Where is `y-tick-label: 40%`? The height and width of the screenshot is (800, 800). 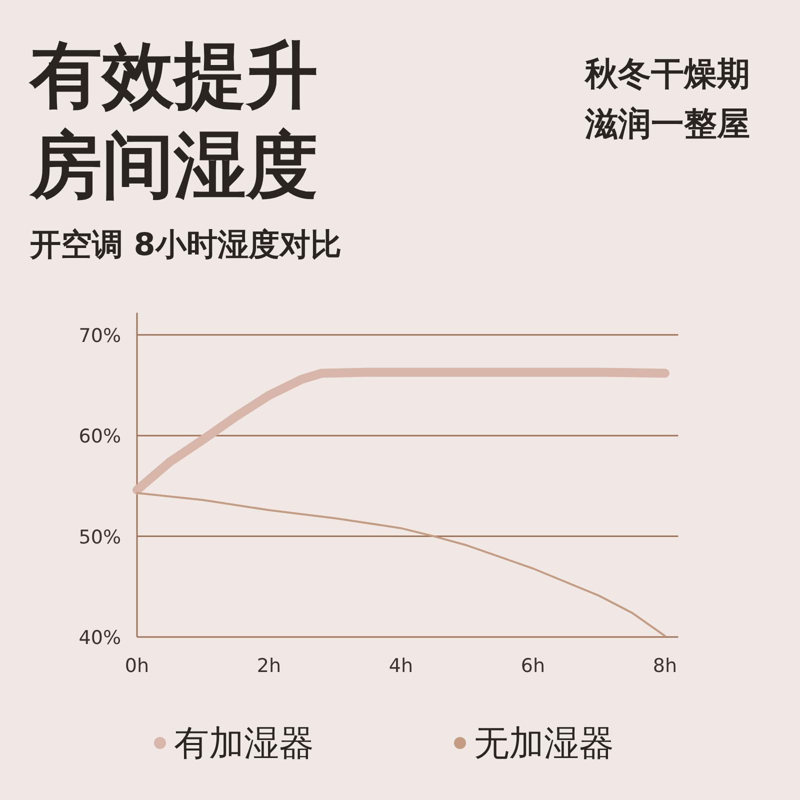 y-tick-label: 40% is located at coordinates (99, 638).